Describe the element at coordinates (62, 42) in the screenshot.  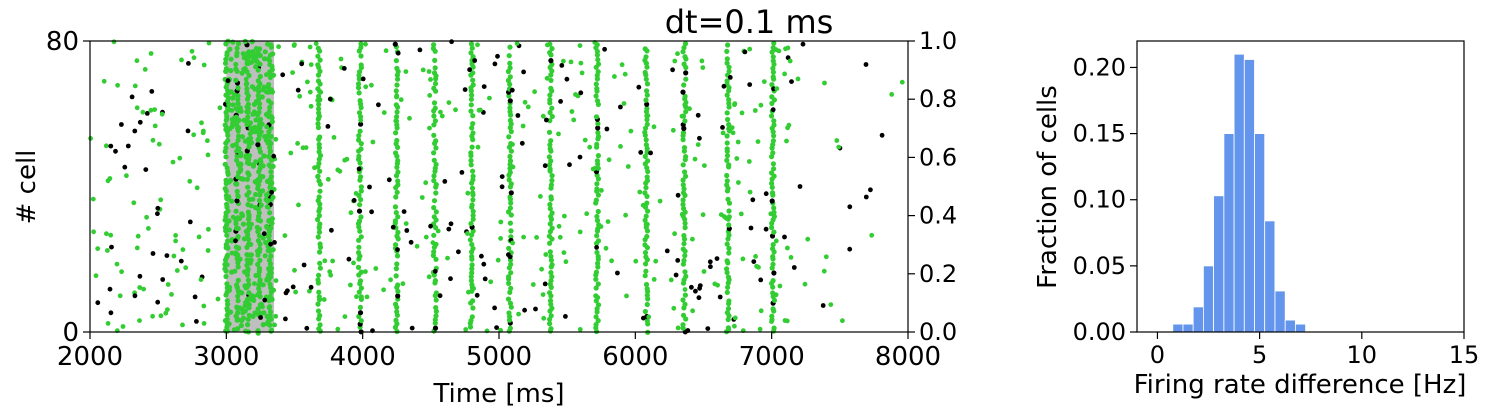
I see `y-tick-label: 80` at that location.